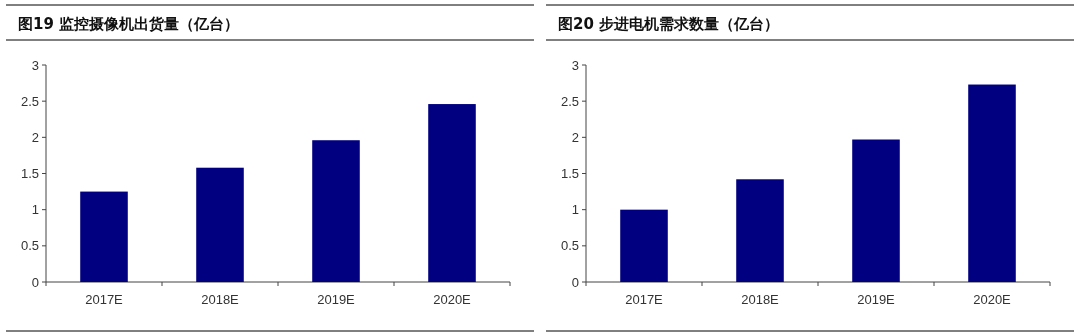  What do you see at coordinates (669, 24) in the screenshot?
I see `chart-title: 图20 步进电机需求数量（亿台）` at bounding box center [669, 24].